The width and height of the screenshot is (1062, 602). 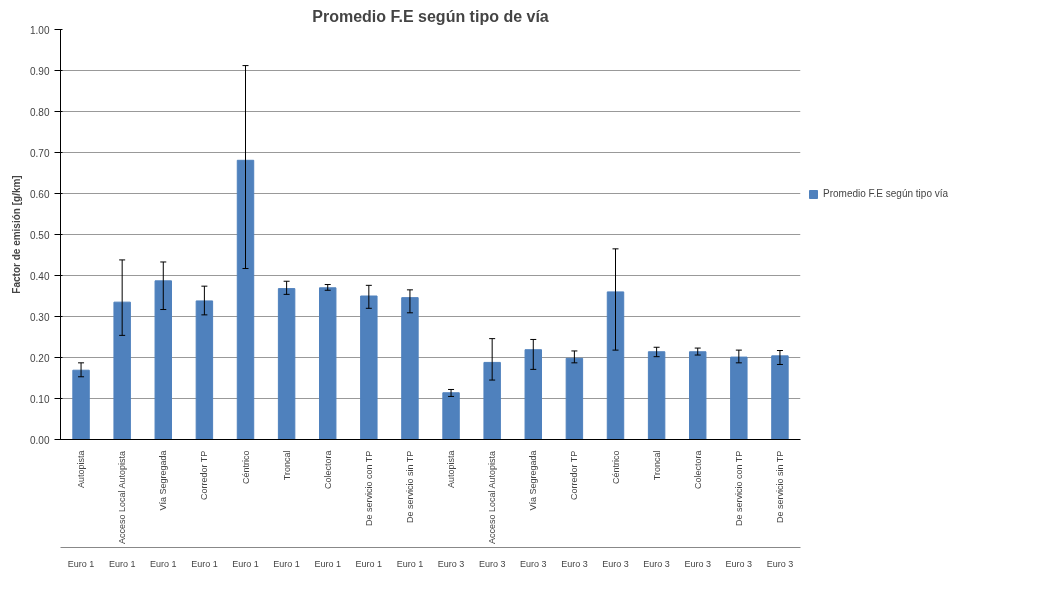 I want to click on y-tick-label: 0.90, so click(x=40, y=71).